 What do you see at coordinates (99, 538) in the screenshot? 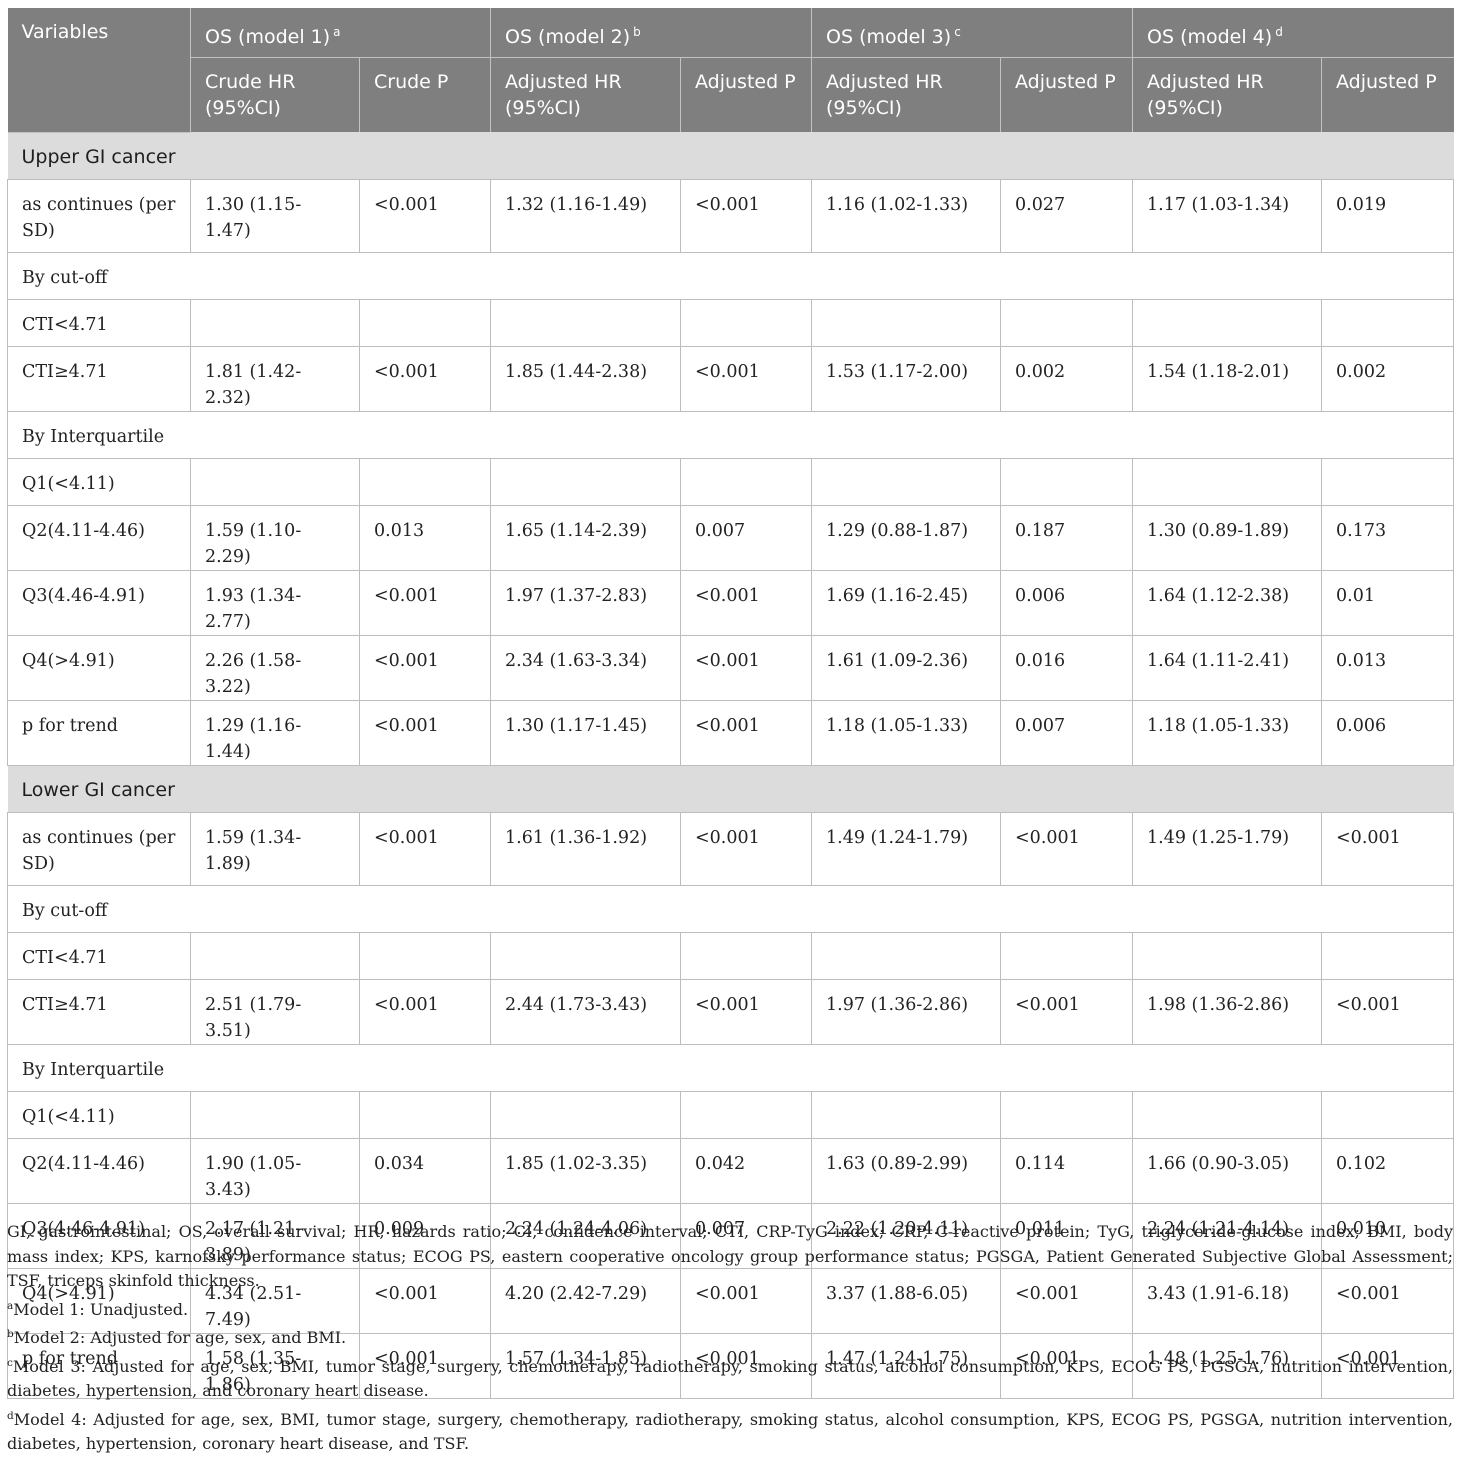
I see `row-label: Q2(4.11-4.46)` at bounding box center [99, 538].